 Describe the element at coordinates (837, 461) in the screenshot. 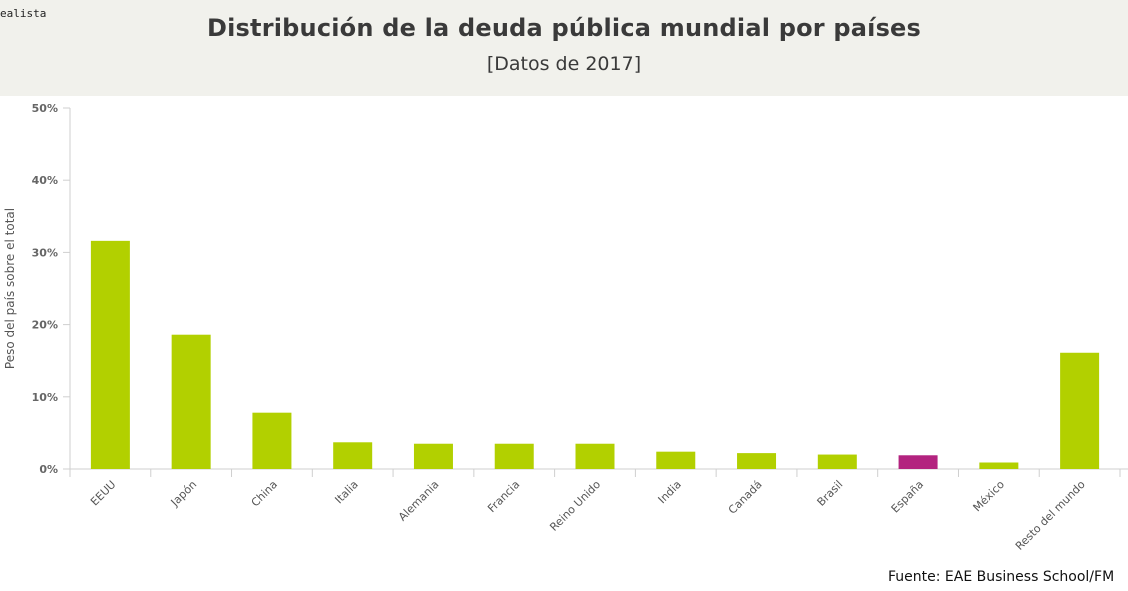

I see `bar-brasil` at that location.